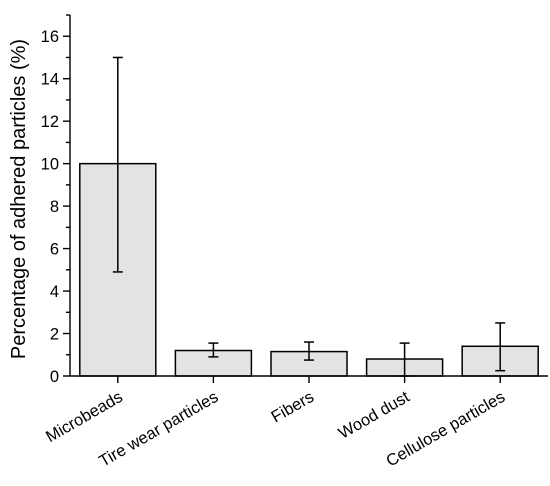  What do you see at coordinates (54, 377) in the screenshot?
I see `y-tick-label: 0` at bounding box center [54, 377].